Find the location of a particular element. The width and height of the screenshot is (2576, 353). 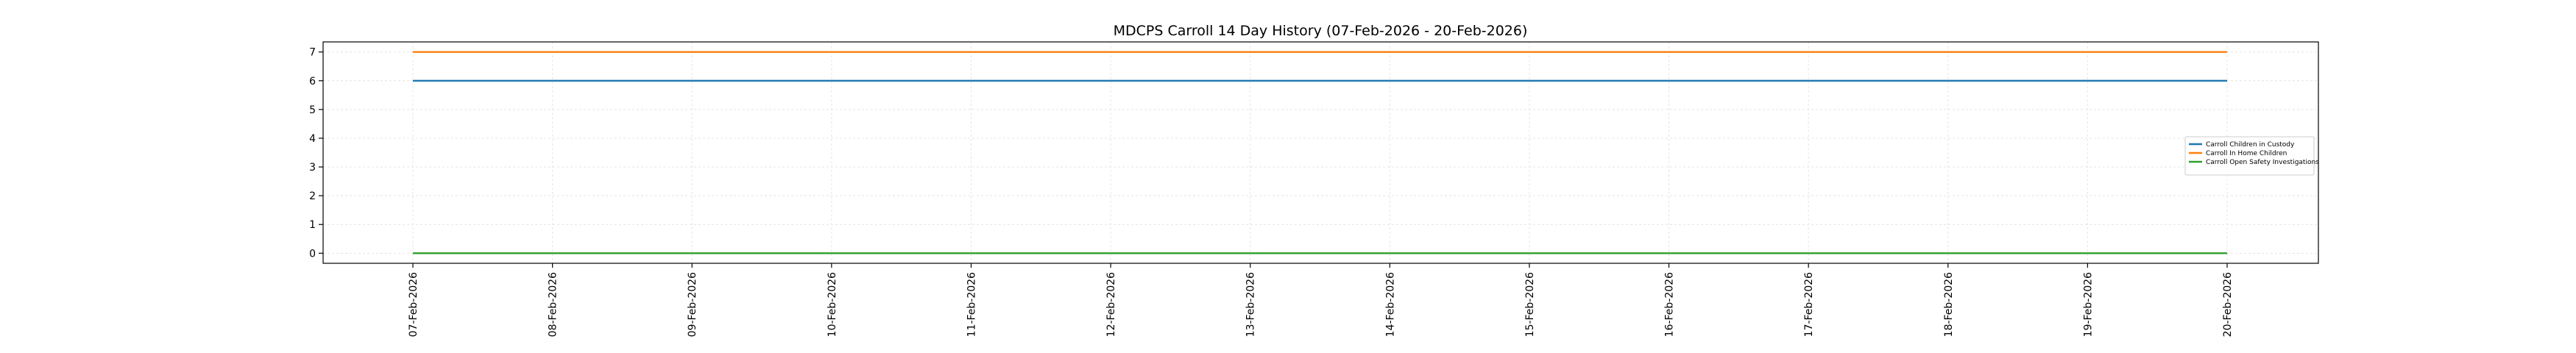

x-tick-label-13: 20-Feb-2026 is located at coordinates (2228, 304).